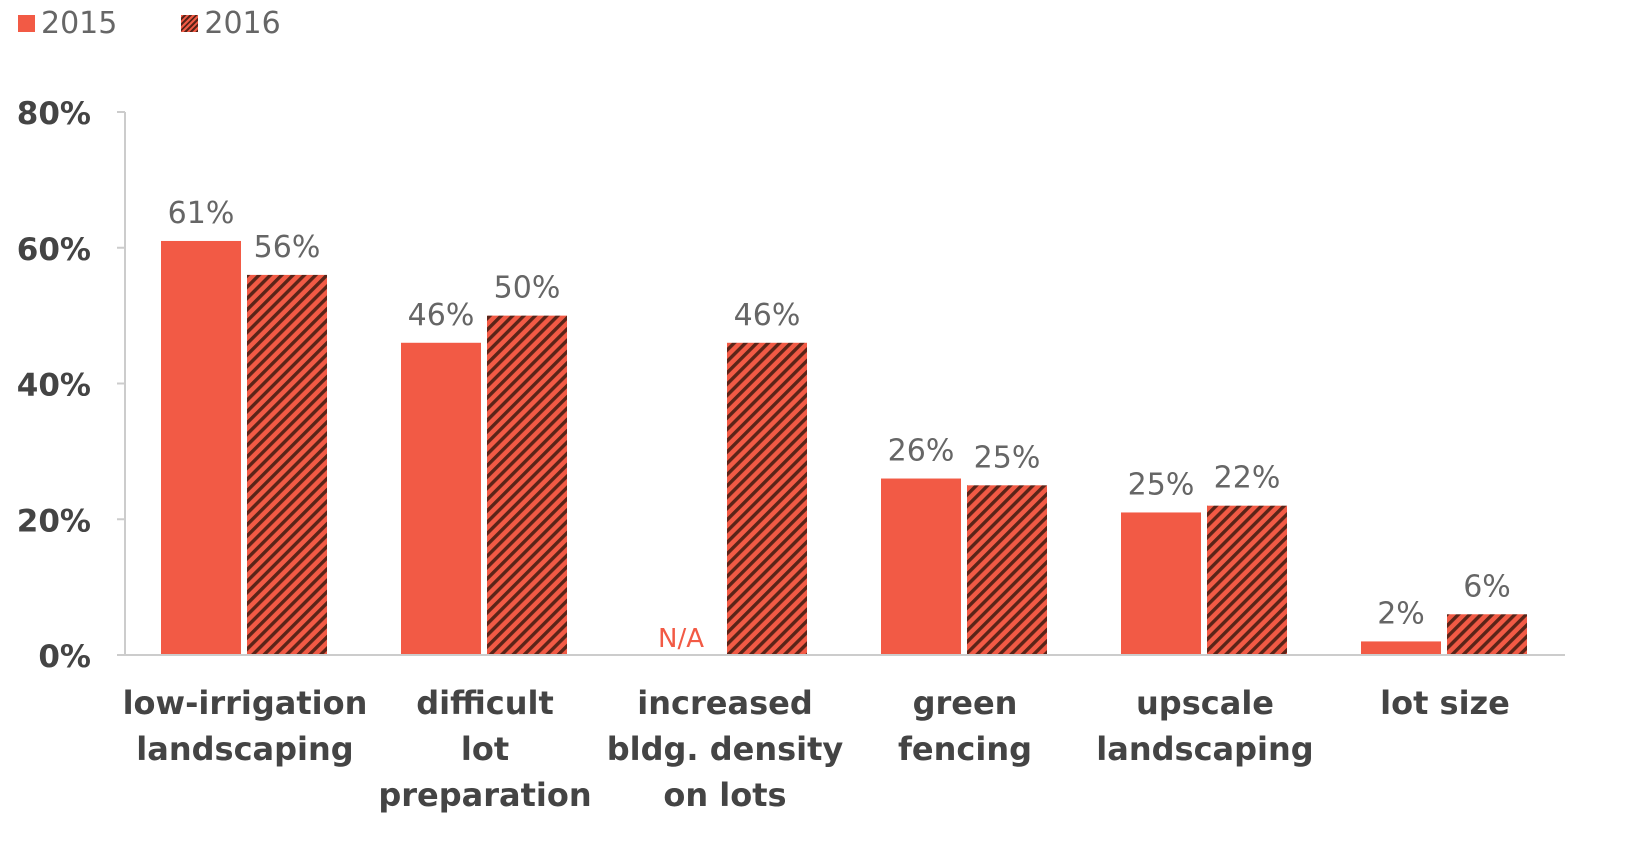 The width and height of the screenshot is (1648, 857). I want to click on data-label-2015-0: 61%, so click(201, 213).